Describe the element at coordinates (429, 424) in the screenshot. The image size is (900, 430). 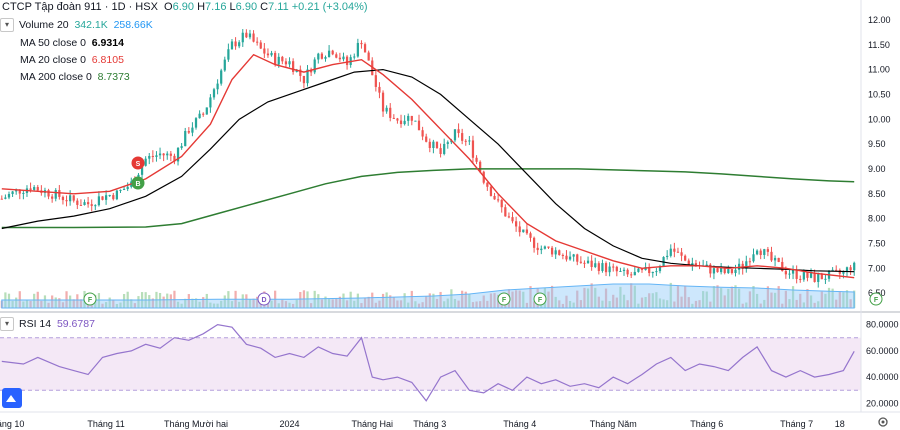
I see `time-tick-label: Tháng 3` at that location.